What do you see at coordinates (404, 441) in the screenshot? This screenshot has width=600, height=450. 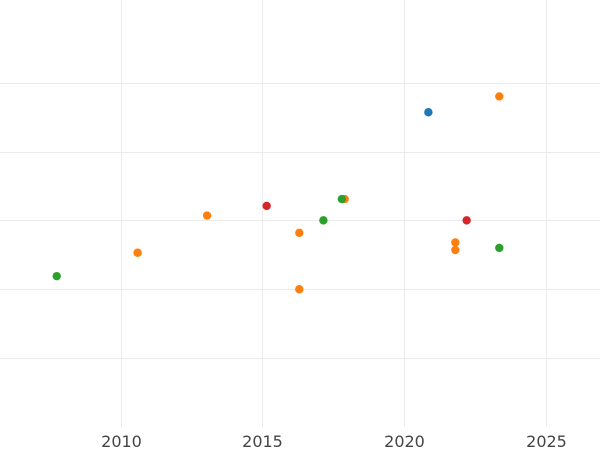 I see `x-tick-label: 2020` at bounding box center [404, 441].